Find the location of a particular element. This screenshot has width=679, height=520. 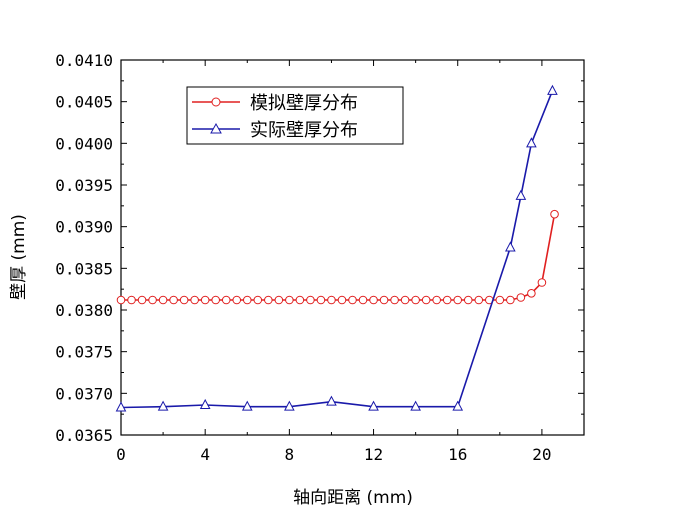

legend-box is located at coordinates (295, 115).